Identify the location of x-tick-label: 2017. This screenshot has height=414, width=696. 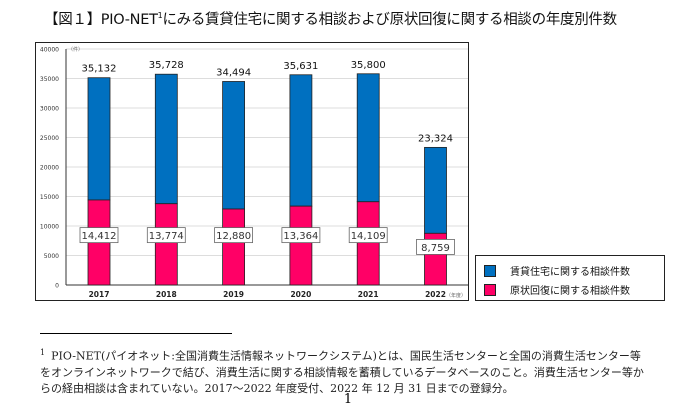
(99, 294).